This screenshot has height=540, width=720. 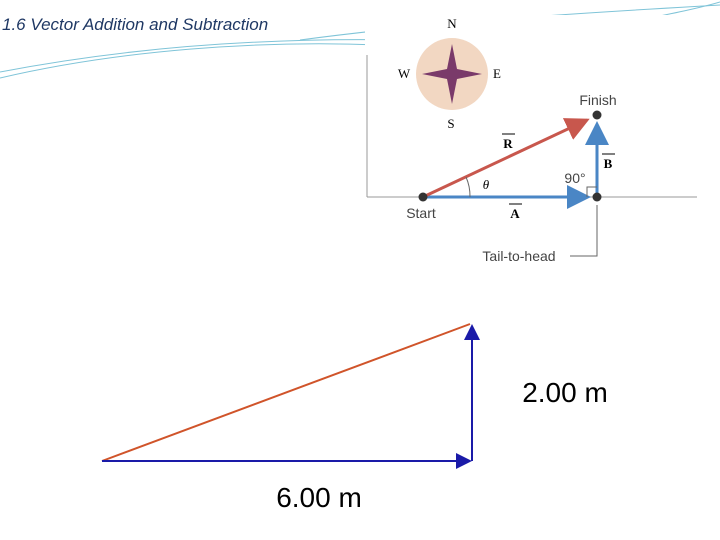 What do you see at coordinates (506, 158) in the screenshot?
I see `vector-r` at bounding box center [506, 158].